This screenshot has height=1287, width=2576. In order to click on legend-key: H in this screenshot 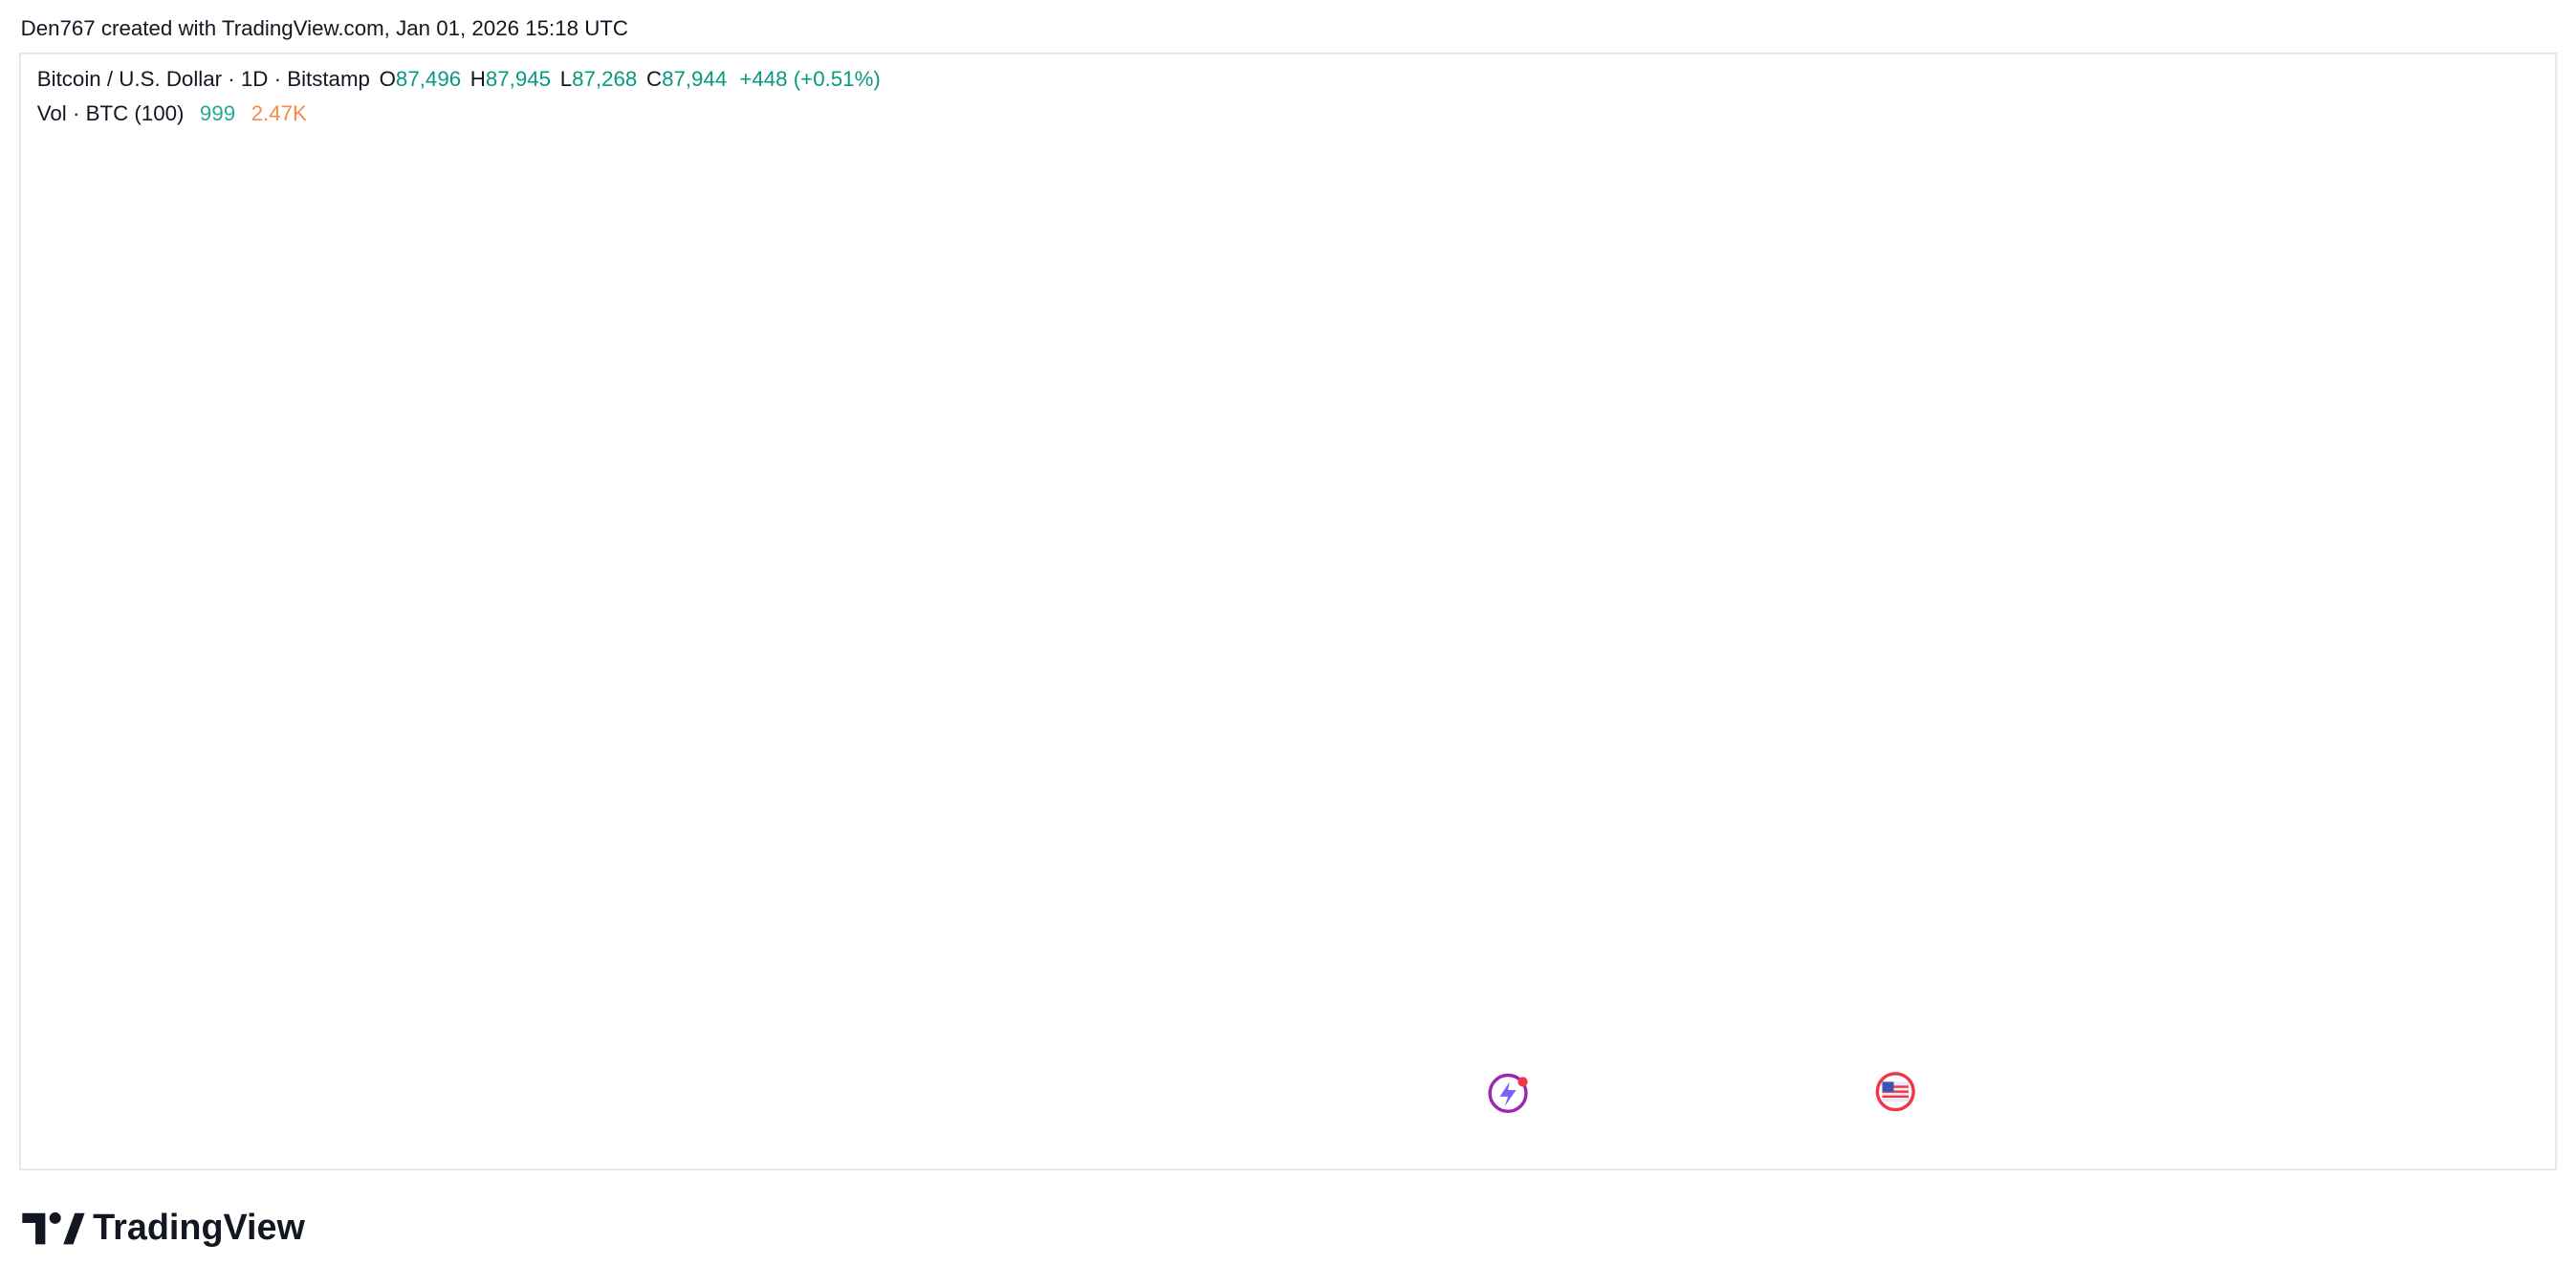, I will do `click(478, 79)`.